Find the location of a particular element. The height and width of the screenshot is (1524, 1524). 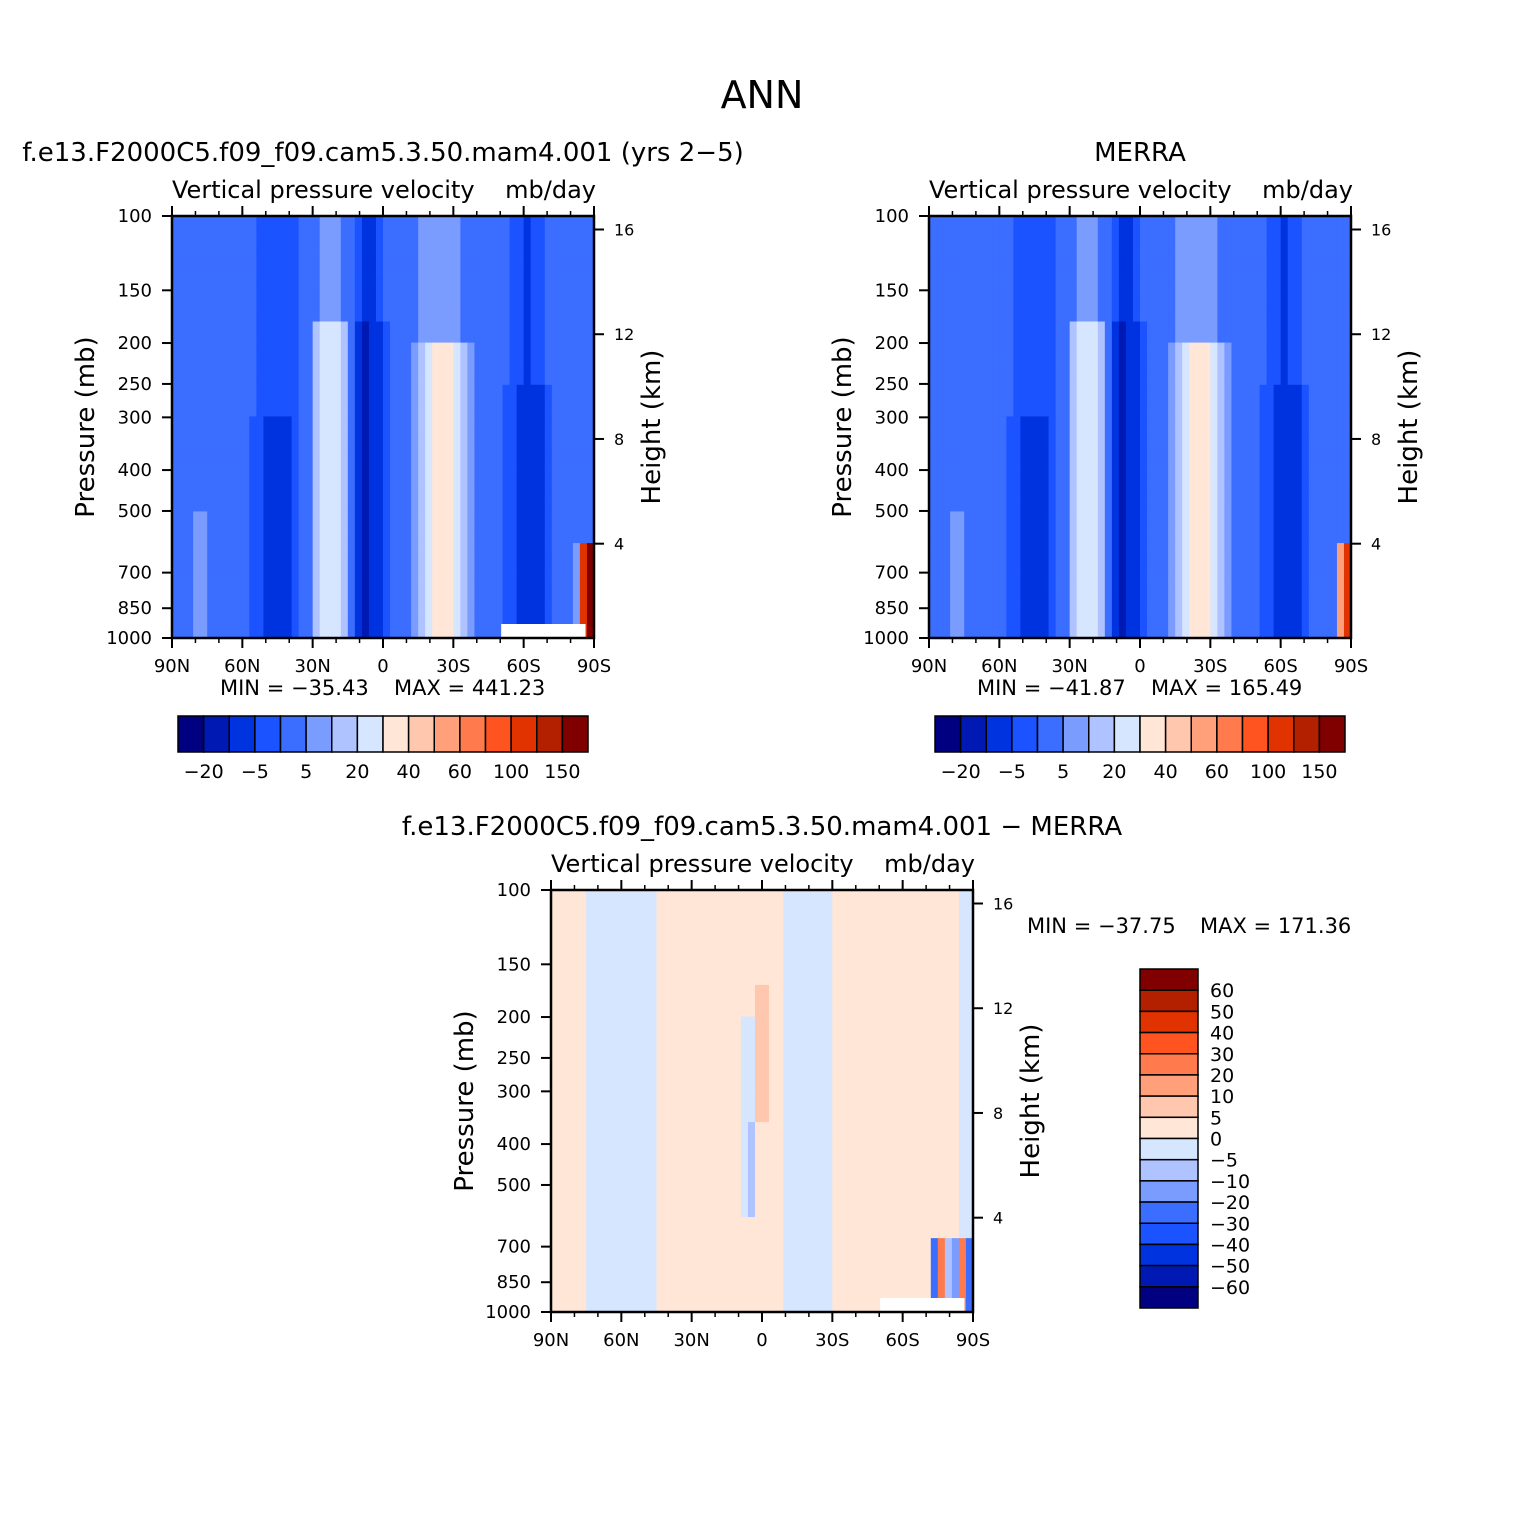

y-axis-label: Pressure (mb) is located at coordinates (86, 426).